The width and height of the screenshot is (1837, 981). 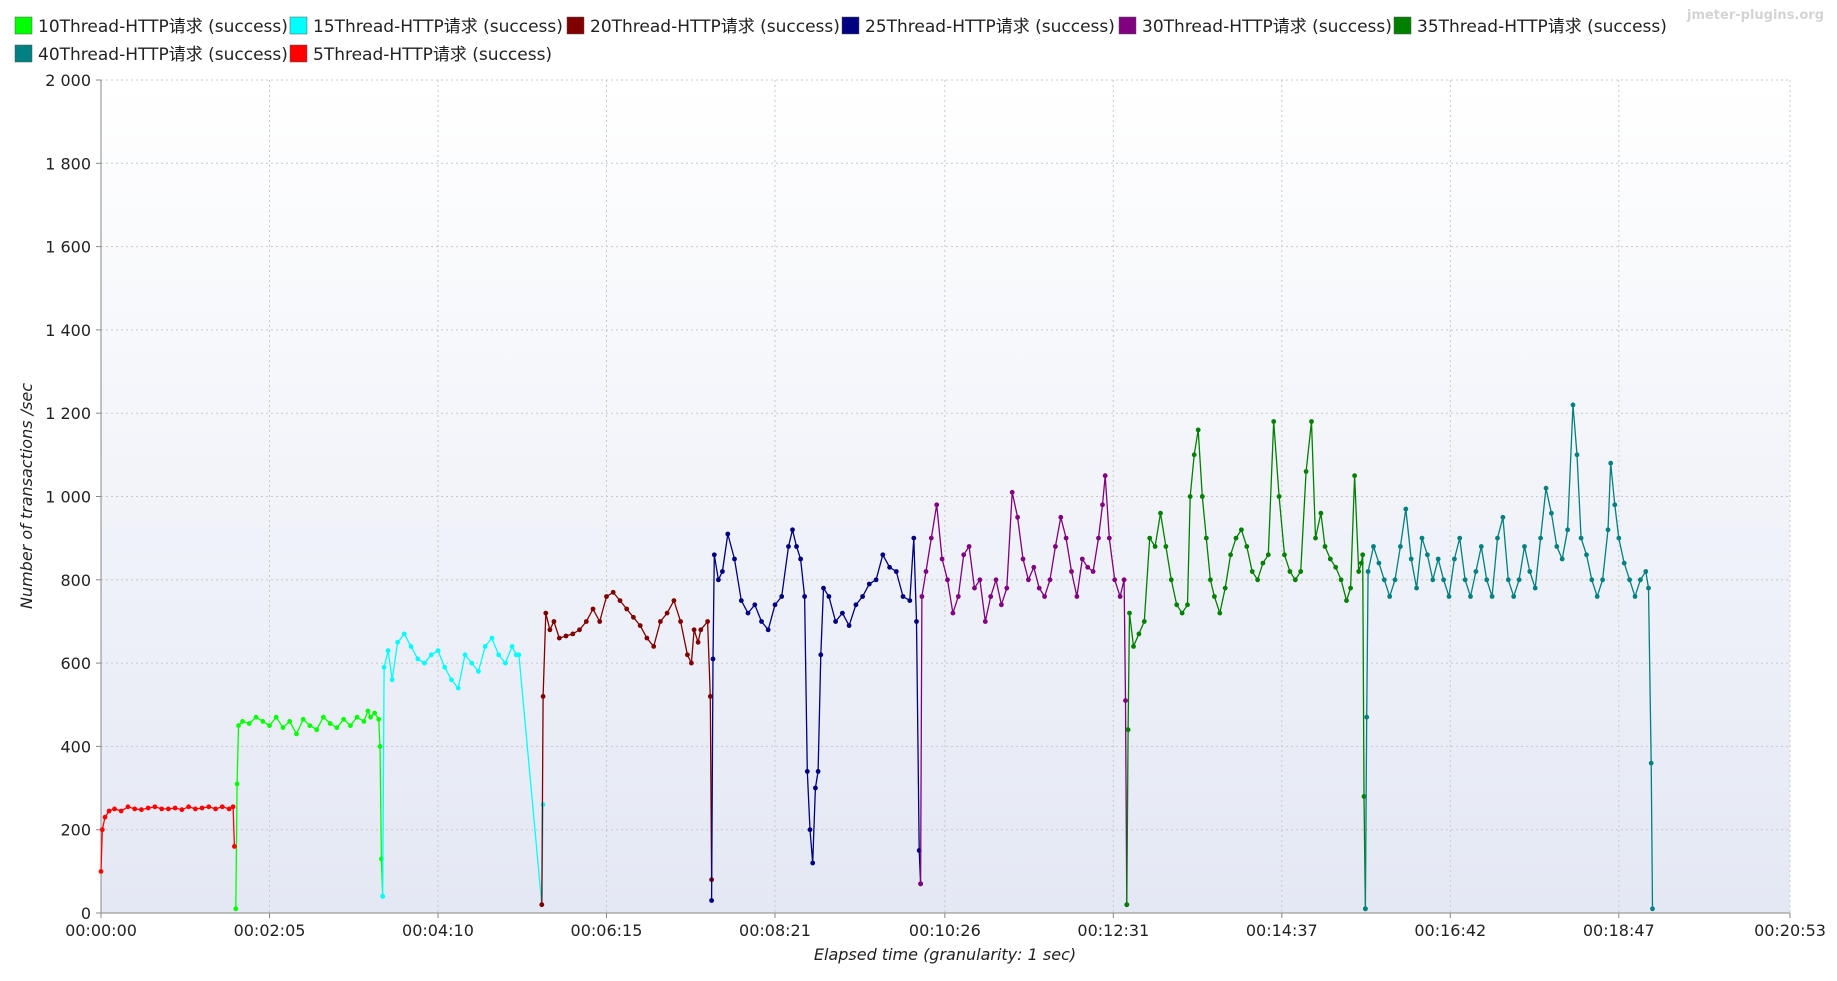 I want to click on y-tick-label: 1 400, so click(x=68, y=330).